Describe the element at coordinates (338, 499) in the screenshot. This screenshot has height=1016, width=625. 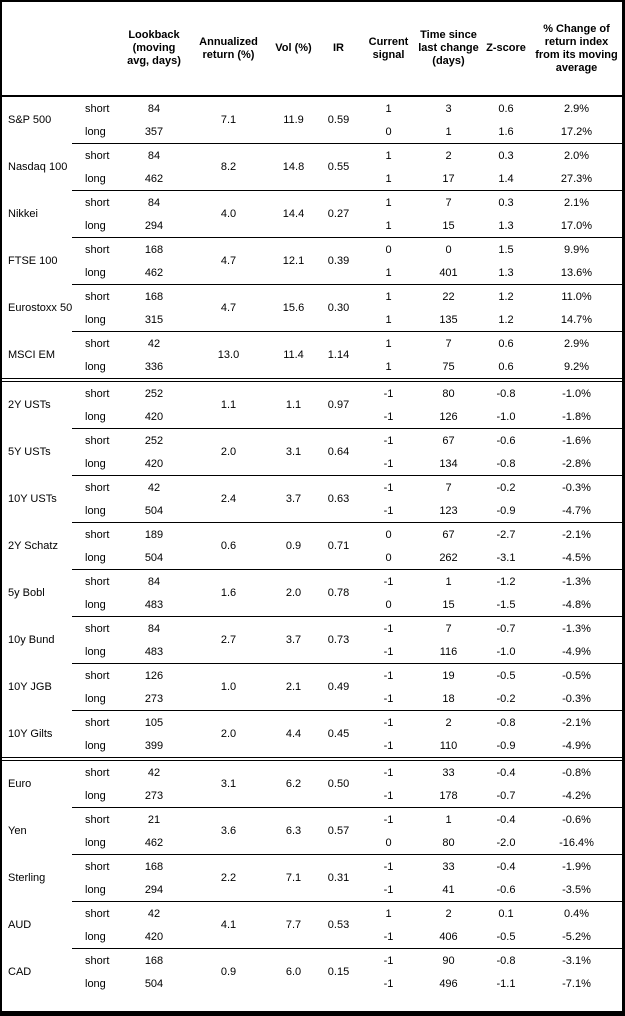
I see `cell-ir: 0.63` at that location.